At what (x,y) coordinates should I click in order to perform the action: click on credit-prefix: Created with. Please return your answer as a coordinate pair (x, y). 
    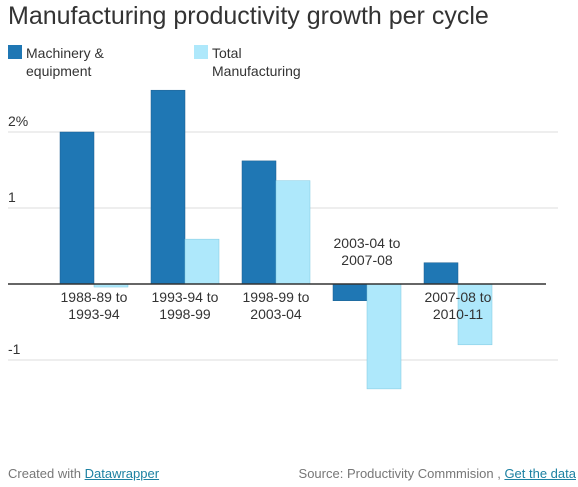
    Looking at the image, I should click on (44, 473).